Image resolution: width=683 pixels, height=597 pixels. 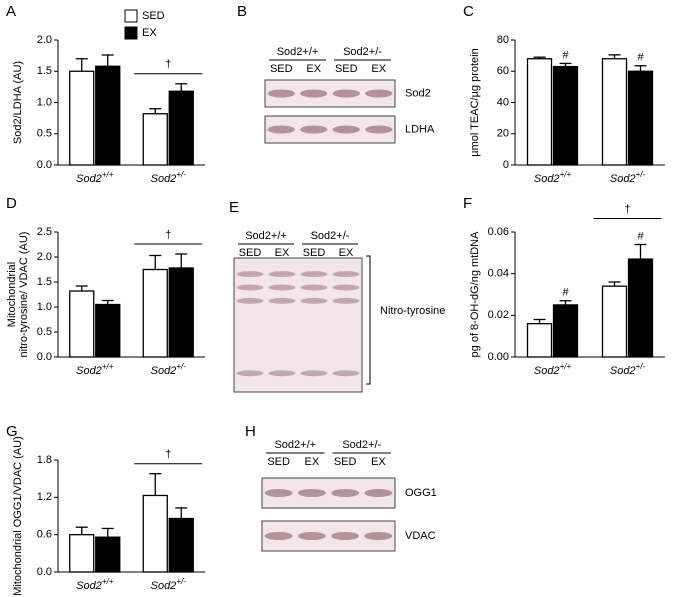 What do you see at coordinates (412, 311) in the screenshot?
I see `blot-band-label: Nitro-tyrosine` at bounding box center [412, 311].